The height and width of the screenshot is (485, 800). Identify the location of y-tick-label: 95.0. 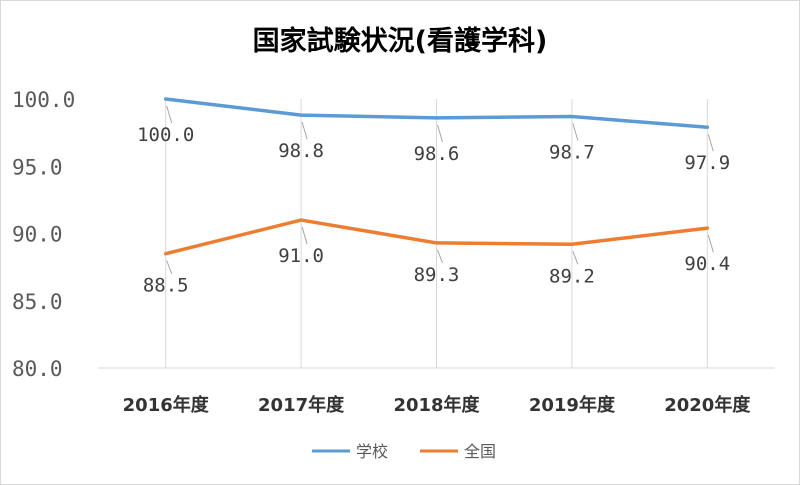
(37, 167).